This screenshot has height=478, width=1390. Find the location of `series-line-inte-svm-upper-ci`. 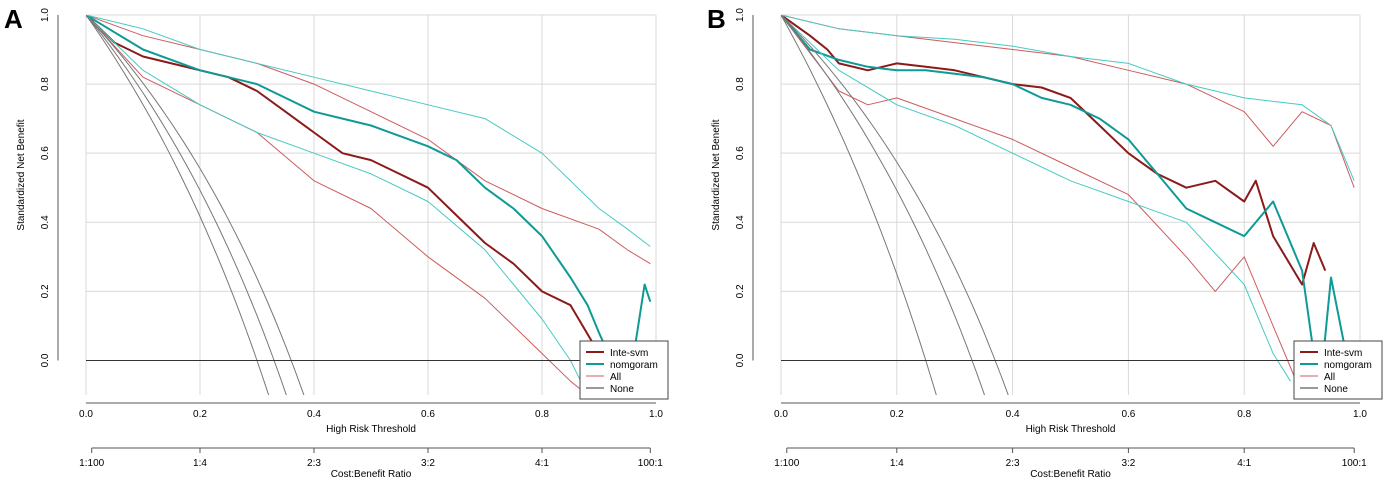

series-line-inte-svm-upper-ci is located at coordinates (1068, 101).